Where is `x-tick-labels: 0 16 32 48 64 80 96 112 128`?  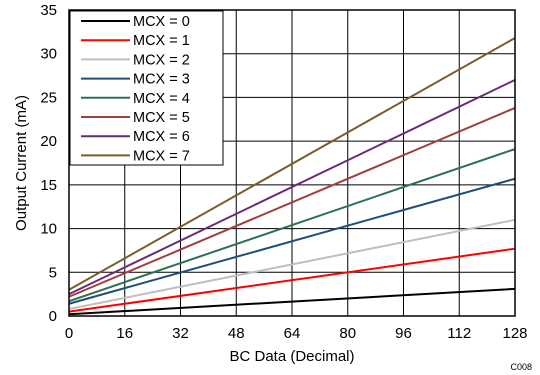 x-tick-labels: 0 16 32 48 64 80 96 112 128 is located at coordinates (296, 333).